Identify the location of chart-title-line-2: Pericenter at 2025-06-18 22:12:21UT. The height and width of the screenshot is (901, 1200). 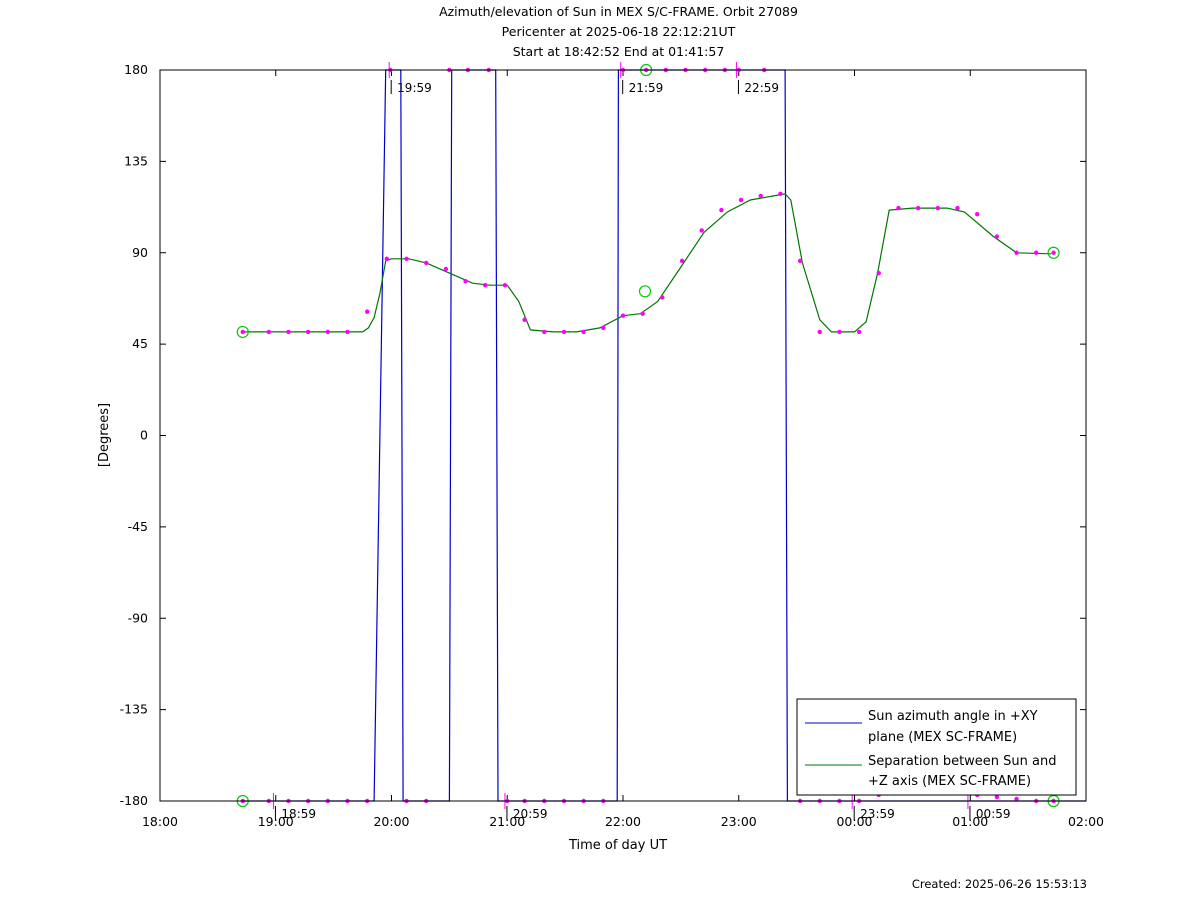
(618, 31).